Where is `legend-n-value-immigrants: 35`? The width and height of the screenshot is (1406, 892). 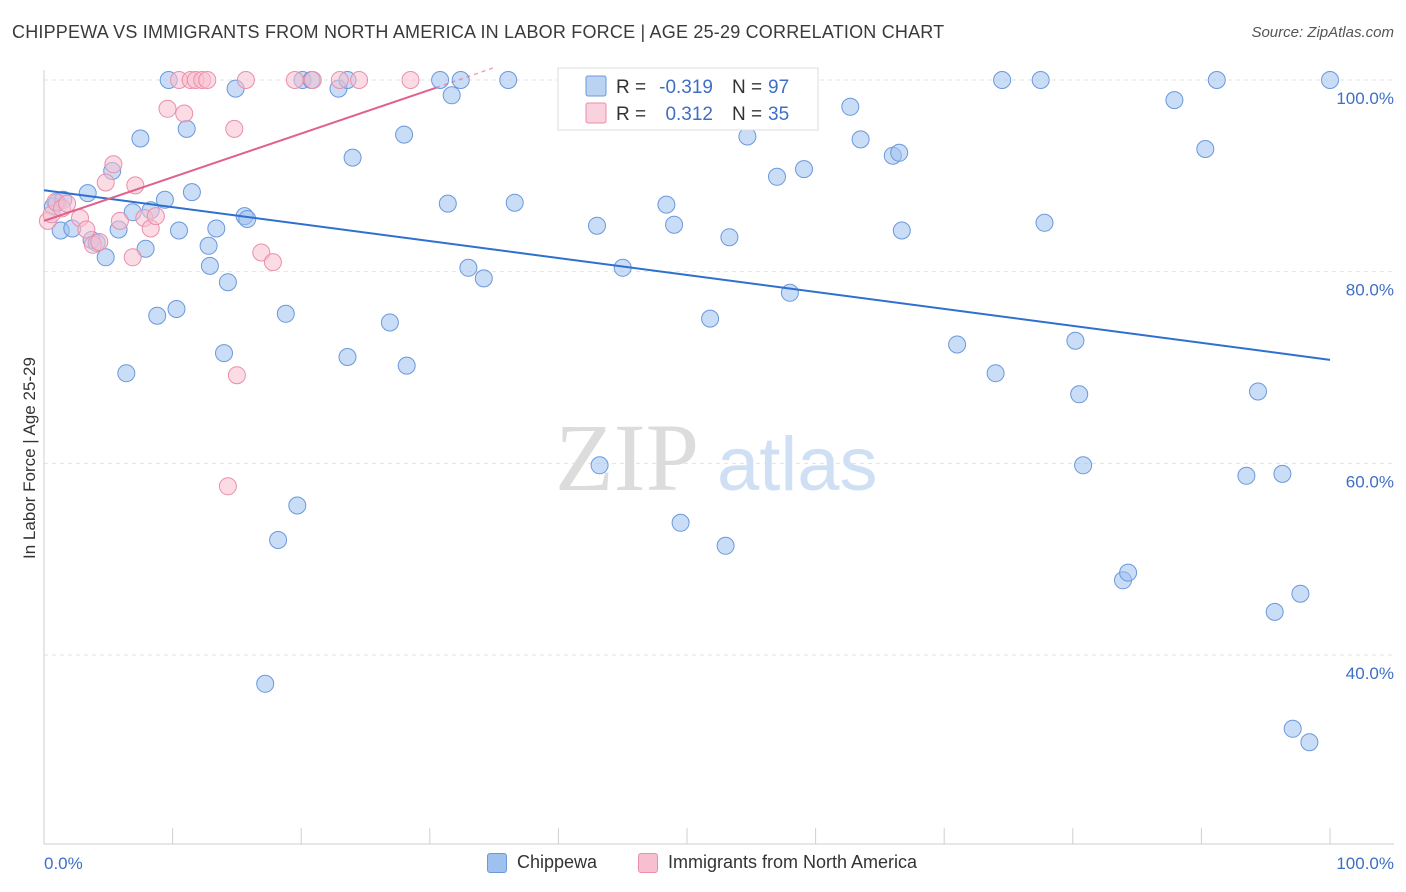
legend-n-value-immigrants: 35 is located at coordinates (778, 114).